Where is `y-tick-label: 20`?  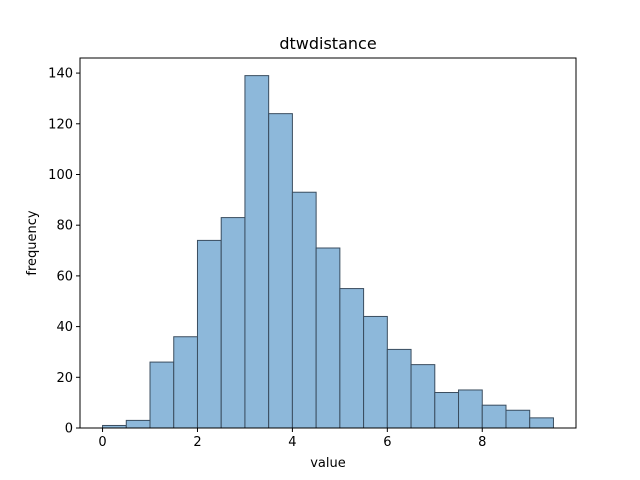
y-tick-label: 20 is located at coordinates (64, 378).